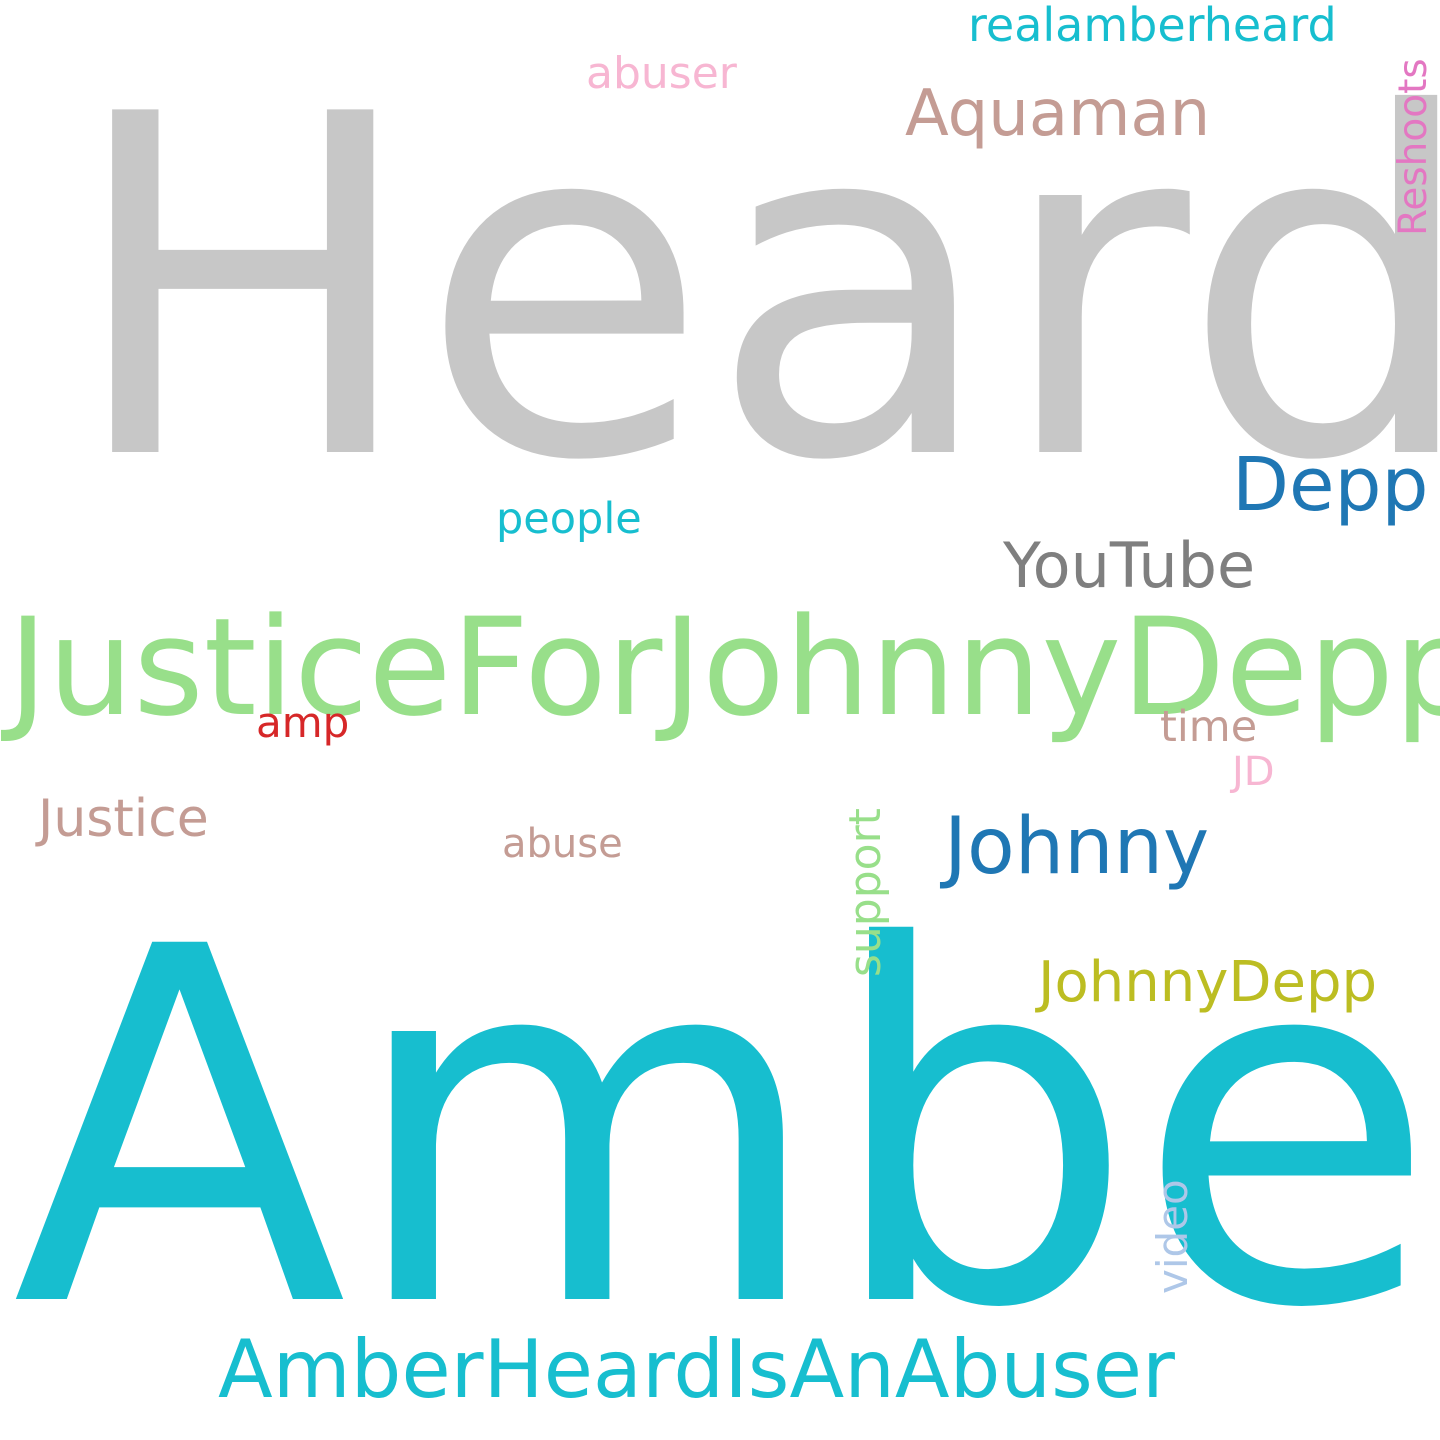  I want to click on word-people: people, so click(569, 519).